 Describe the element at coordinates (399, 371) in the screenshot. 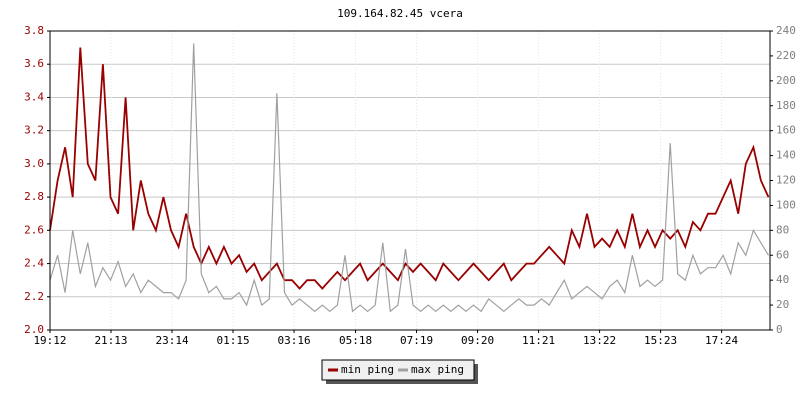

I see `legend: min ping max ping` at that location.